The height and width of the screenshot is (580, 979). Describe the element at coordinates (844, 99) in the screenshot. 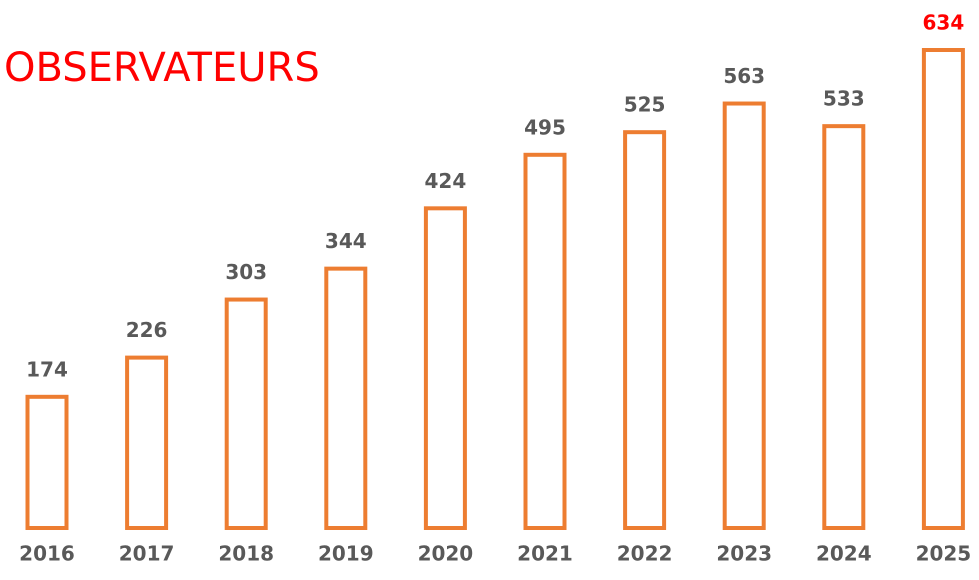

I see `value-label: 533` at that location.